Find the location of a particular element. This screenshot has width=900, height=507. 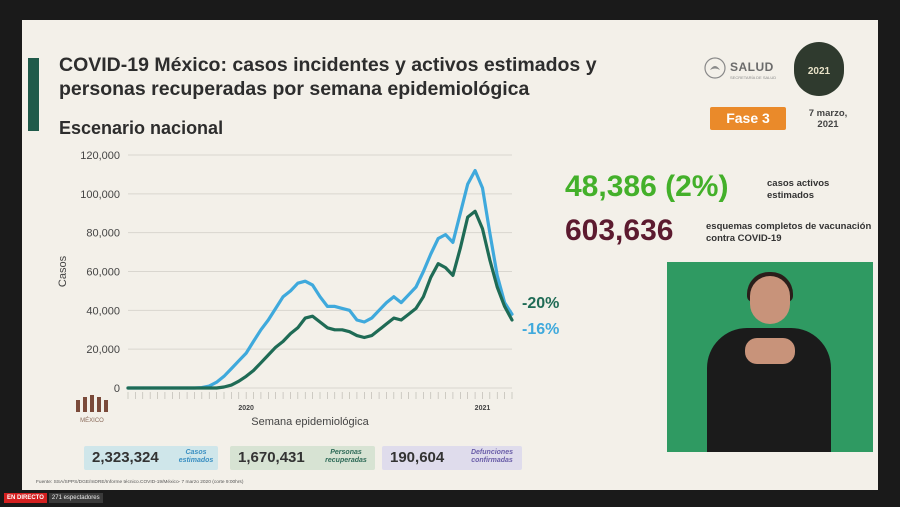

salud-logo: SALUD SECRETARÍA DE SALUD is located at coordinates (744, 72).